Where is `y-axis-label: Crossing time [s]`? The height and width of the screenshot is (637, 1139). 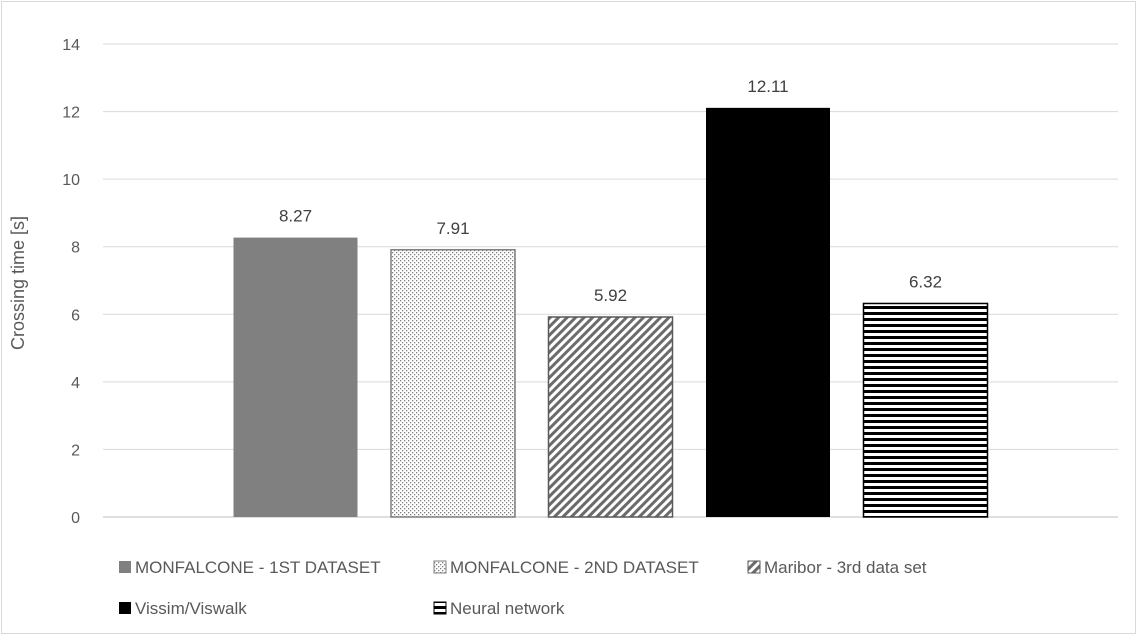 y-axis-label: Crossing time [s] is located at coordinates (18, 283).